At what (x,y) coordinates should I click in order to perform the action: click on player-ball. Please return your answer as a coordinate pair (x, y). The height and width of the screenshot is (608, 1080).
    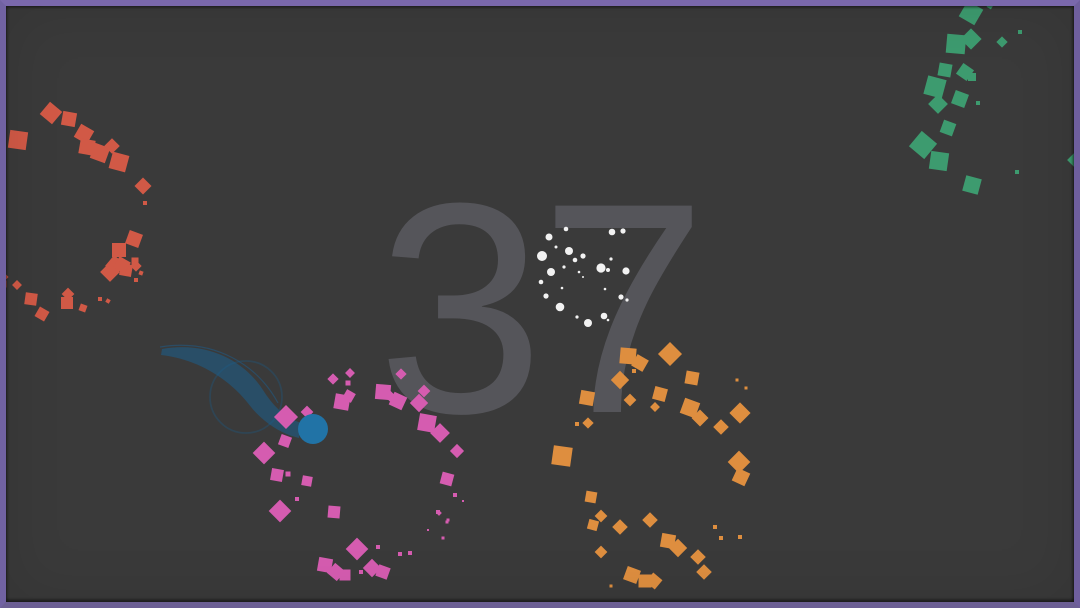
    Looking at the image, I should click on (313, 429).